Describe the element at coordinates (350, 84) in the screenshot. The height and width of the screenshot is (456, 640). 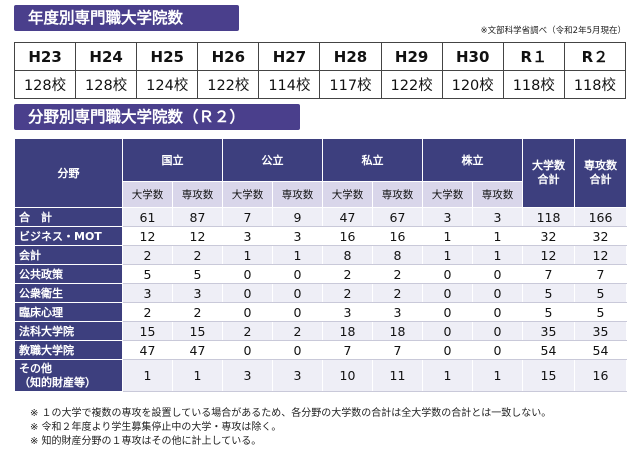
I see `count-cell: 117校` at that location.